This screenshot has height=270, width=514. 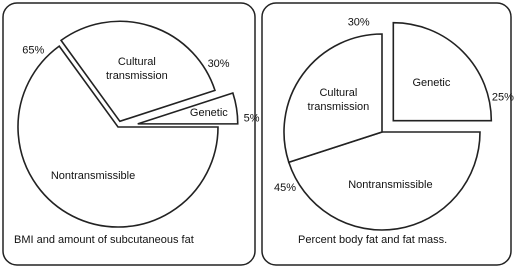 What do you see at coordinates (503, 97) in the screenshot?
I see `value-label: 25%` at bounding box center [503, 97].